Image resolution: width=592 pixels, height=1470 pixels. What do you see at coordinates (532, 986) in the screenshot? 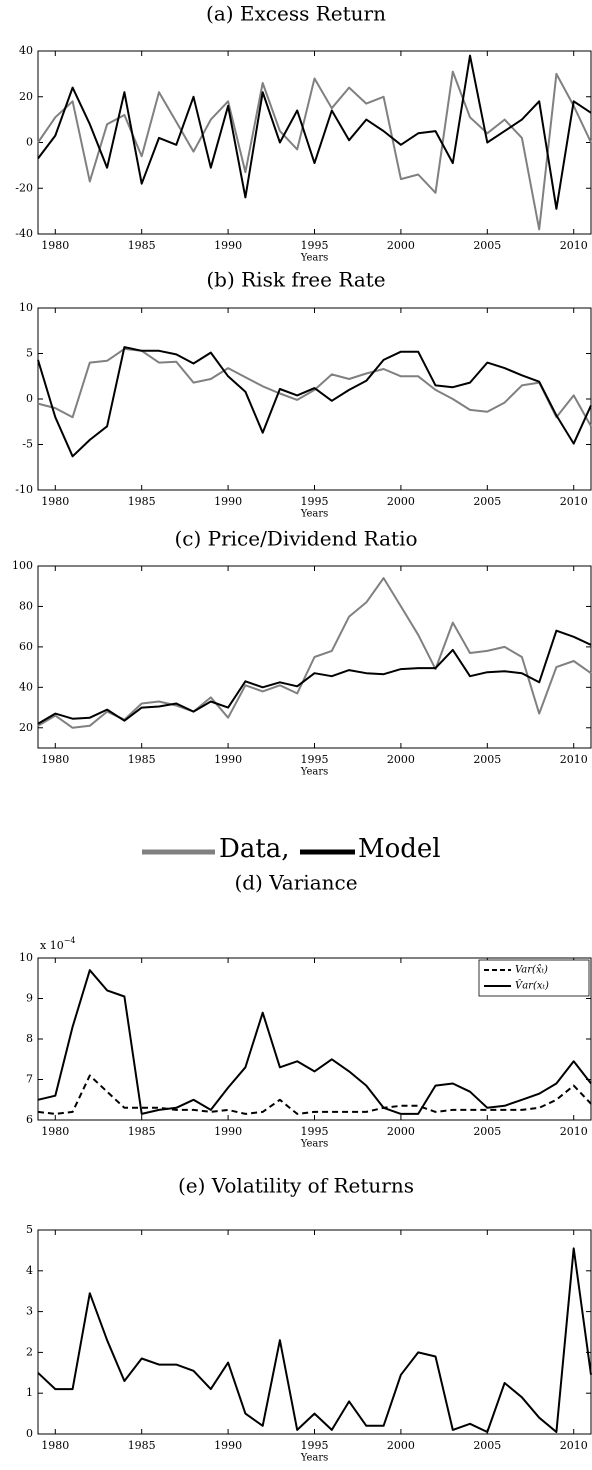
I see `legend-label: V̂ar(xₜ)` at bounding box center [532, 986].